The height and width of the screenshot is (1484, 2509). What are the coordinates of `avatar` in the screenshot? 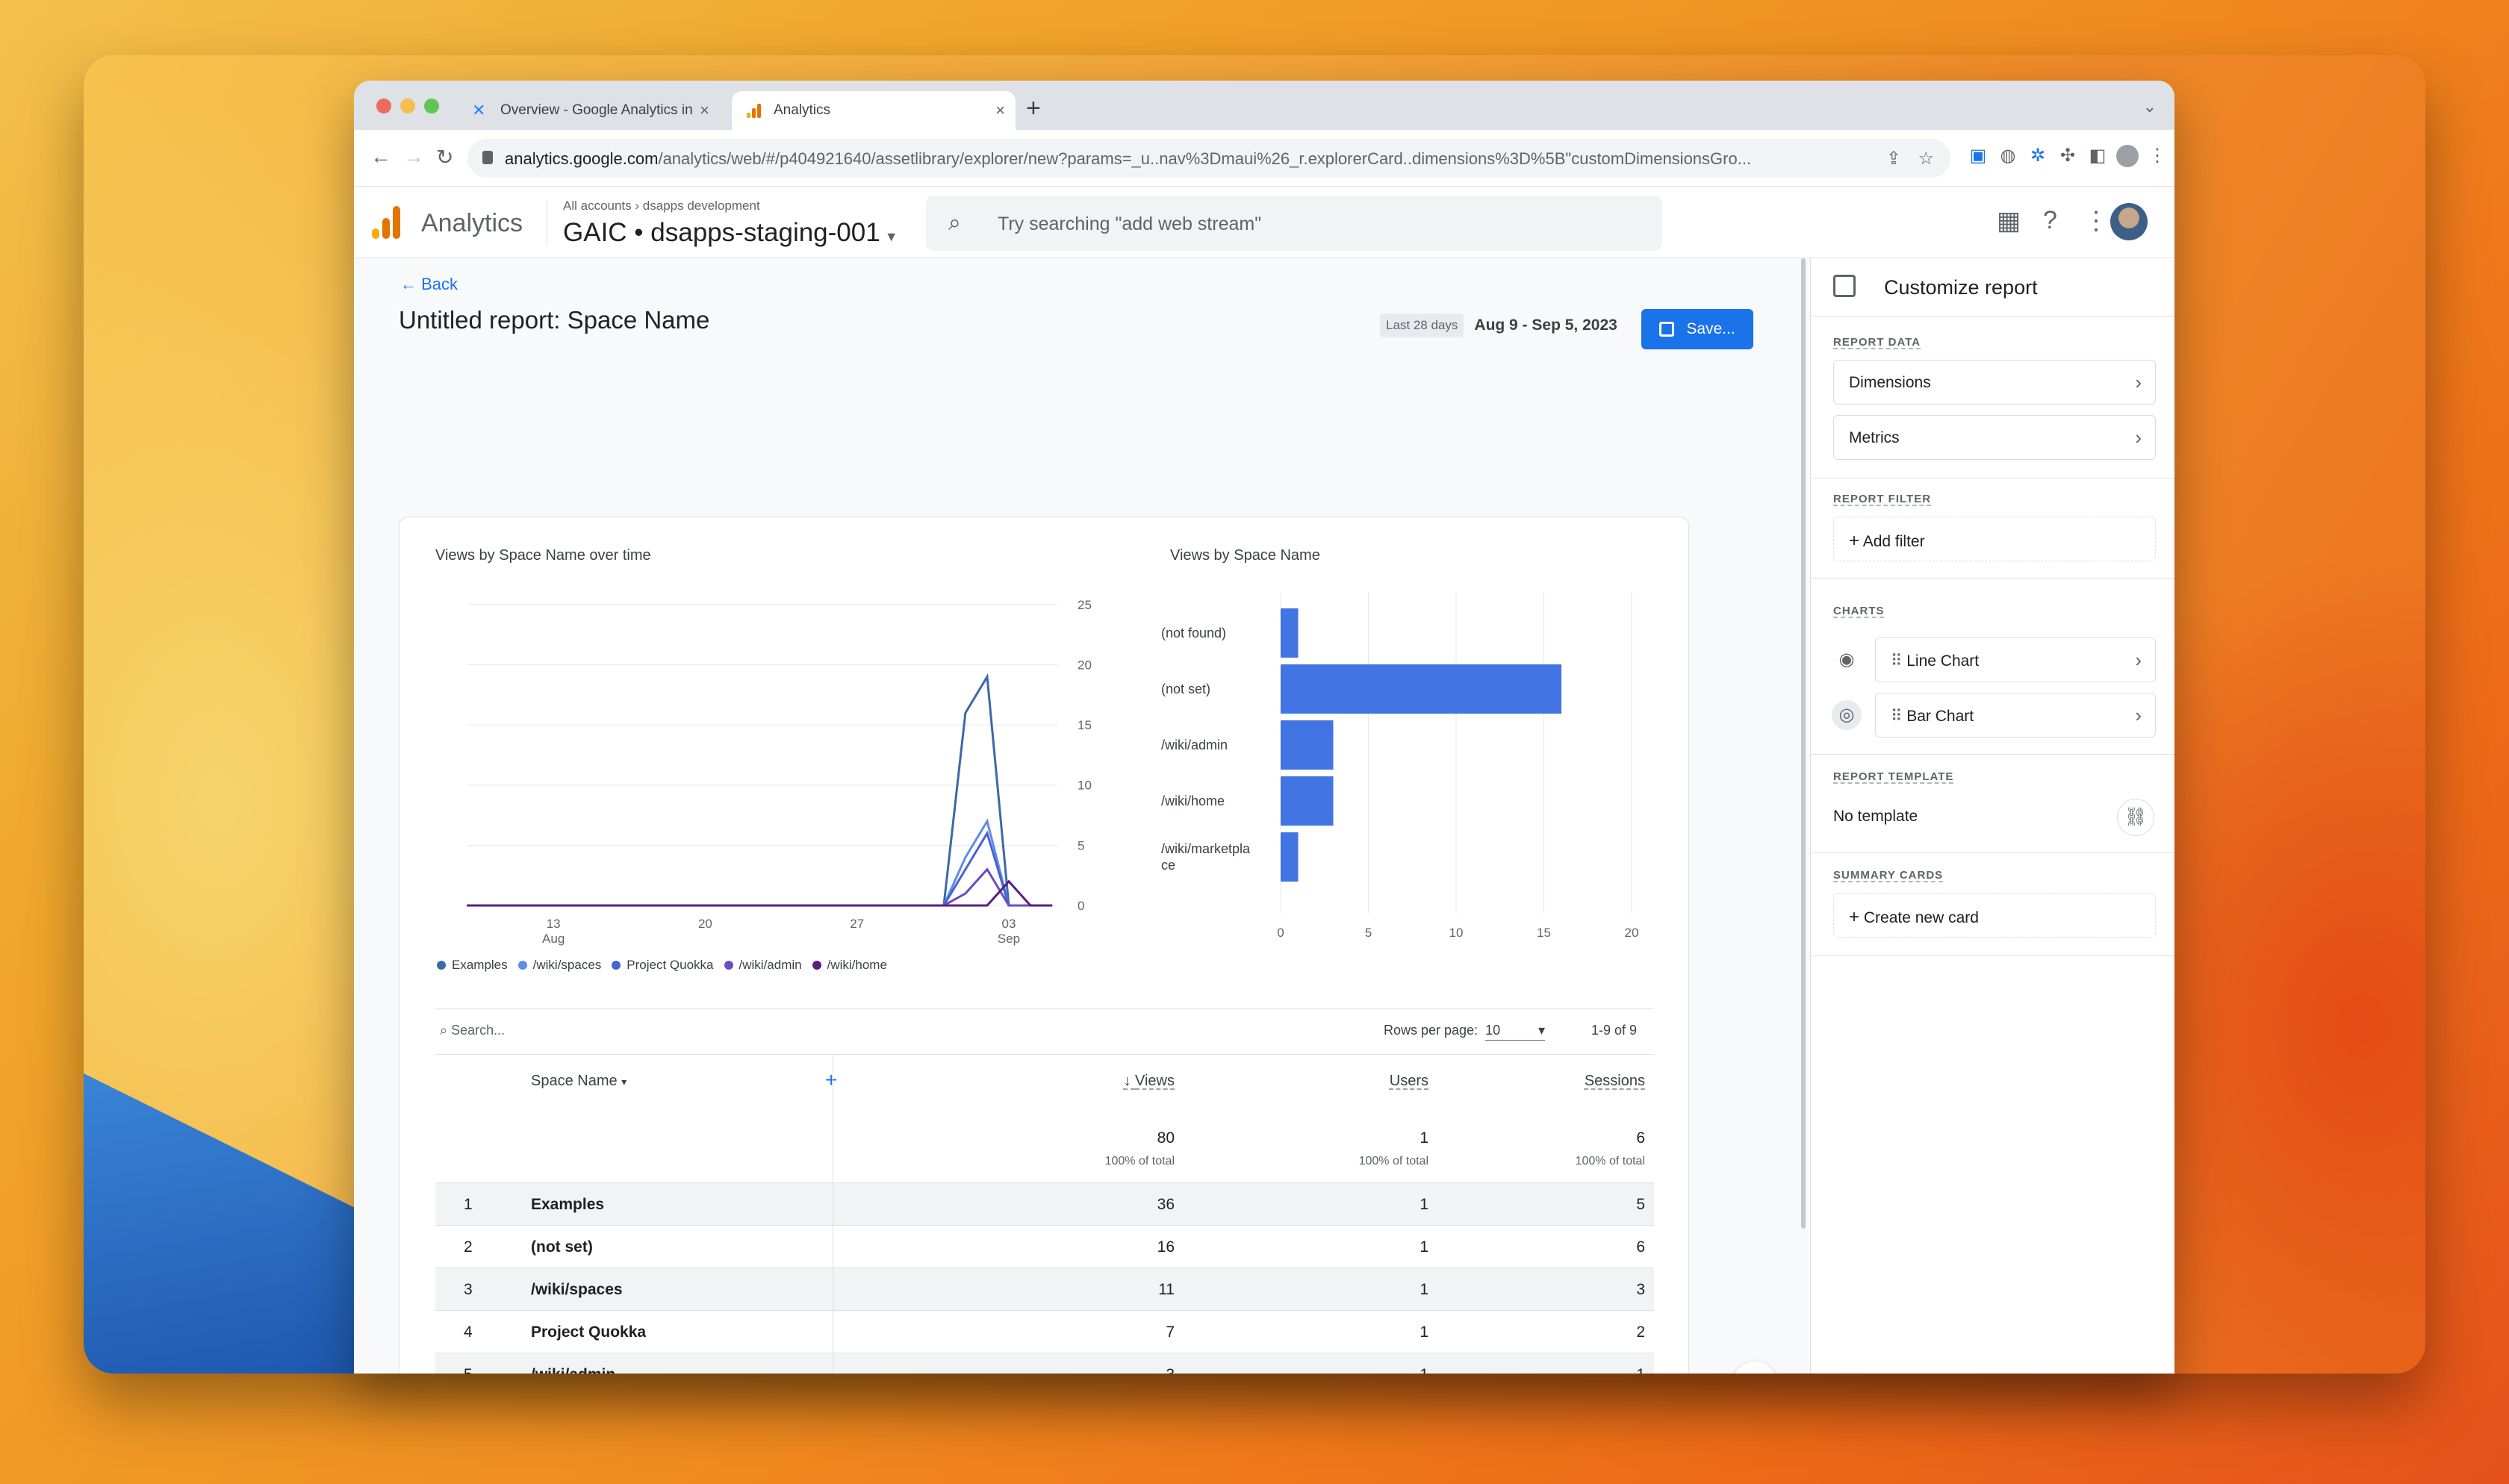 It's located at (2129, 221).